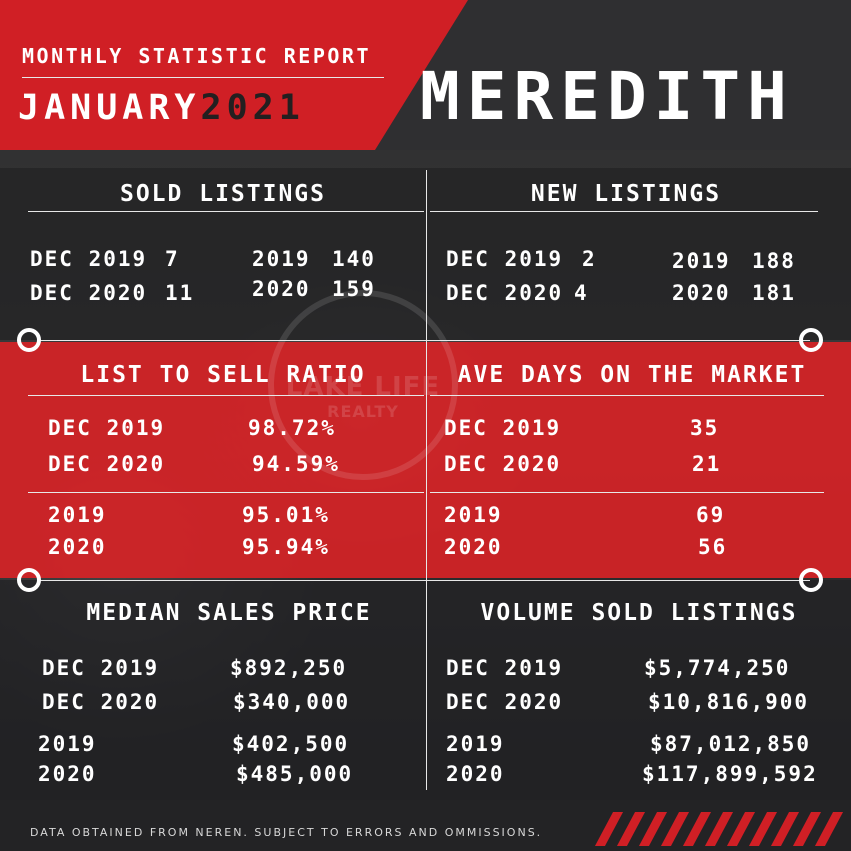 This screenshot has height=851, width=851. I want to click on median-sales-price-title: MEDIAN SALES PRICE, so click(229, 613).